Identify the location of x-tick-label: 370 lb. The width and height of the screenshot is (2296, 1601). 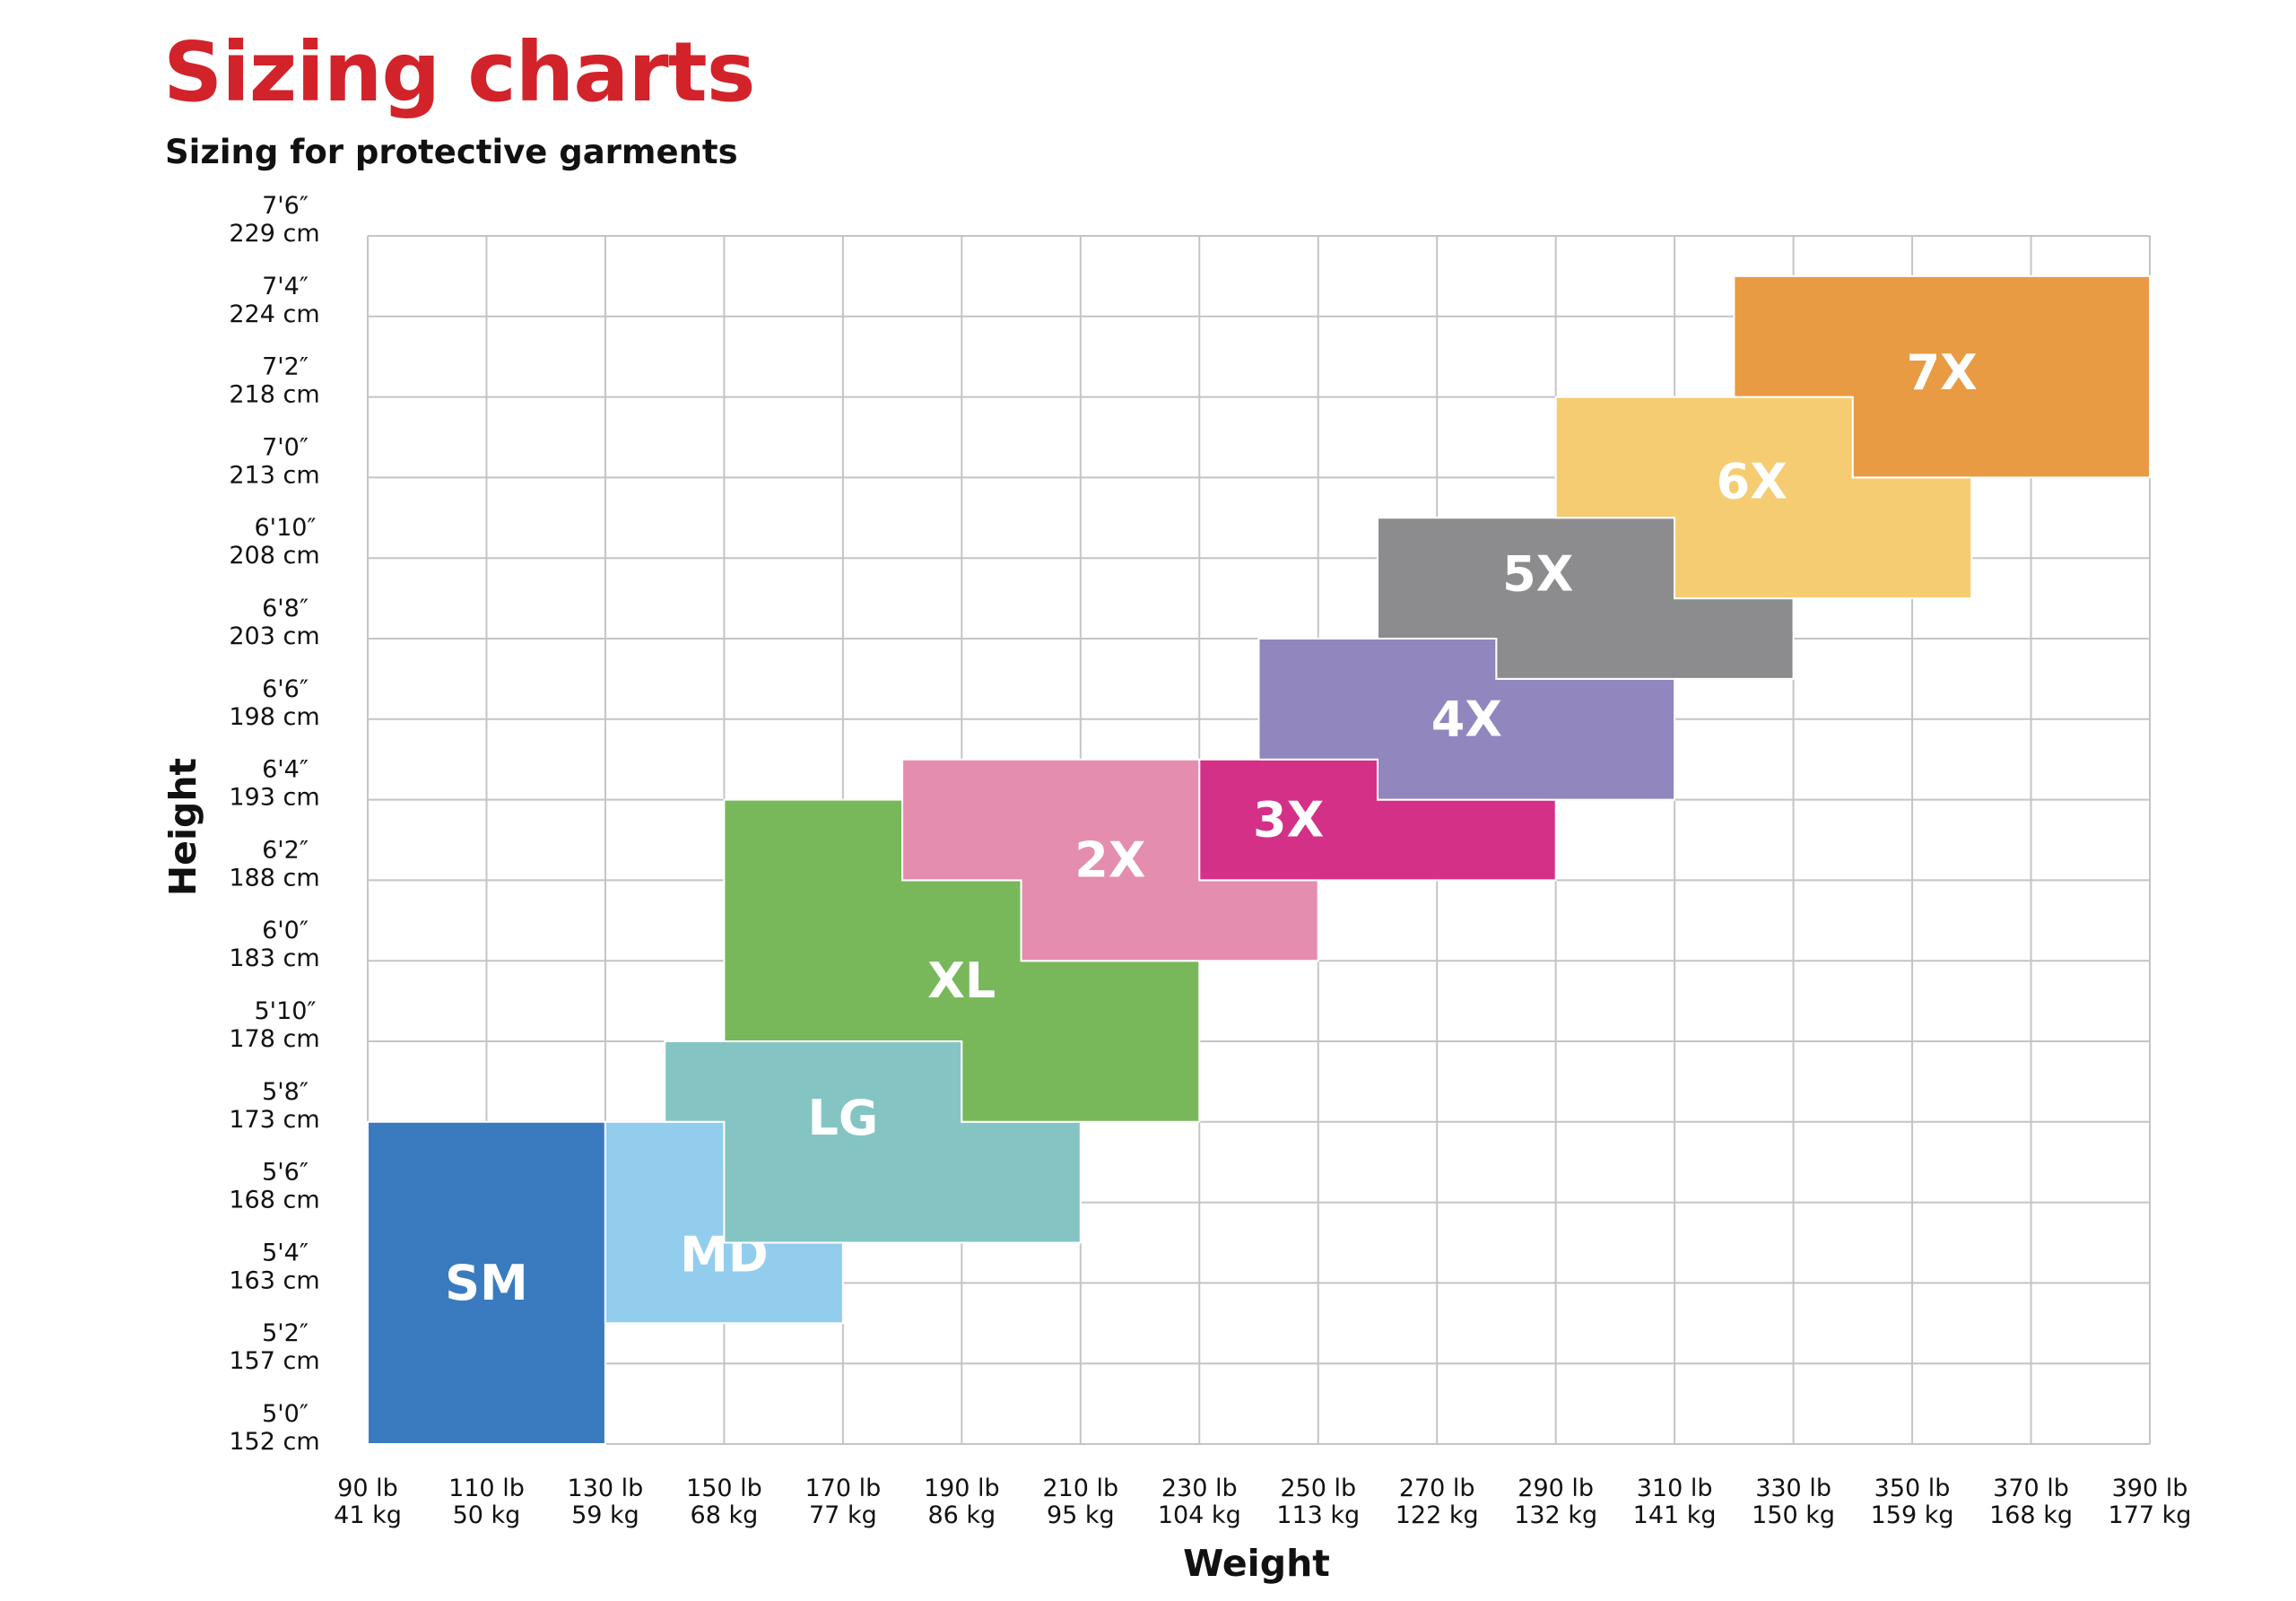
(2031, 1488).